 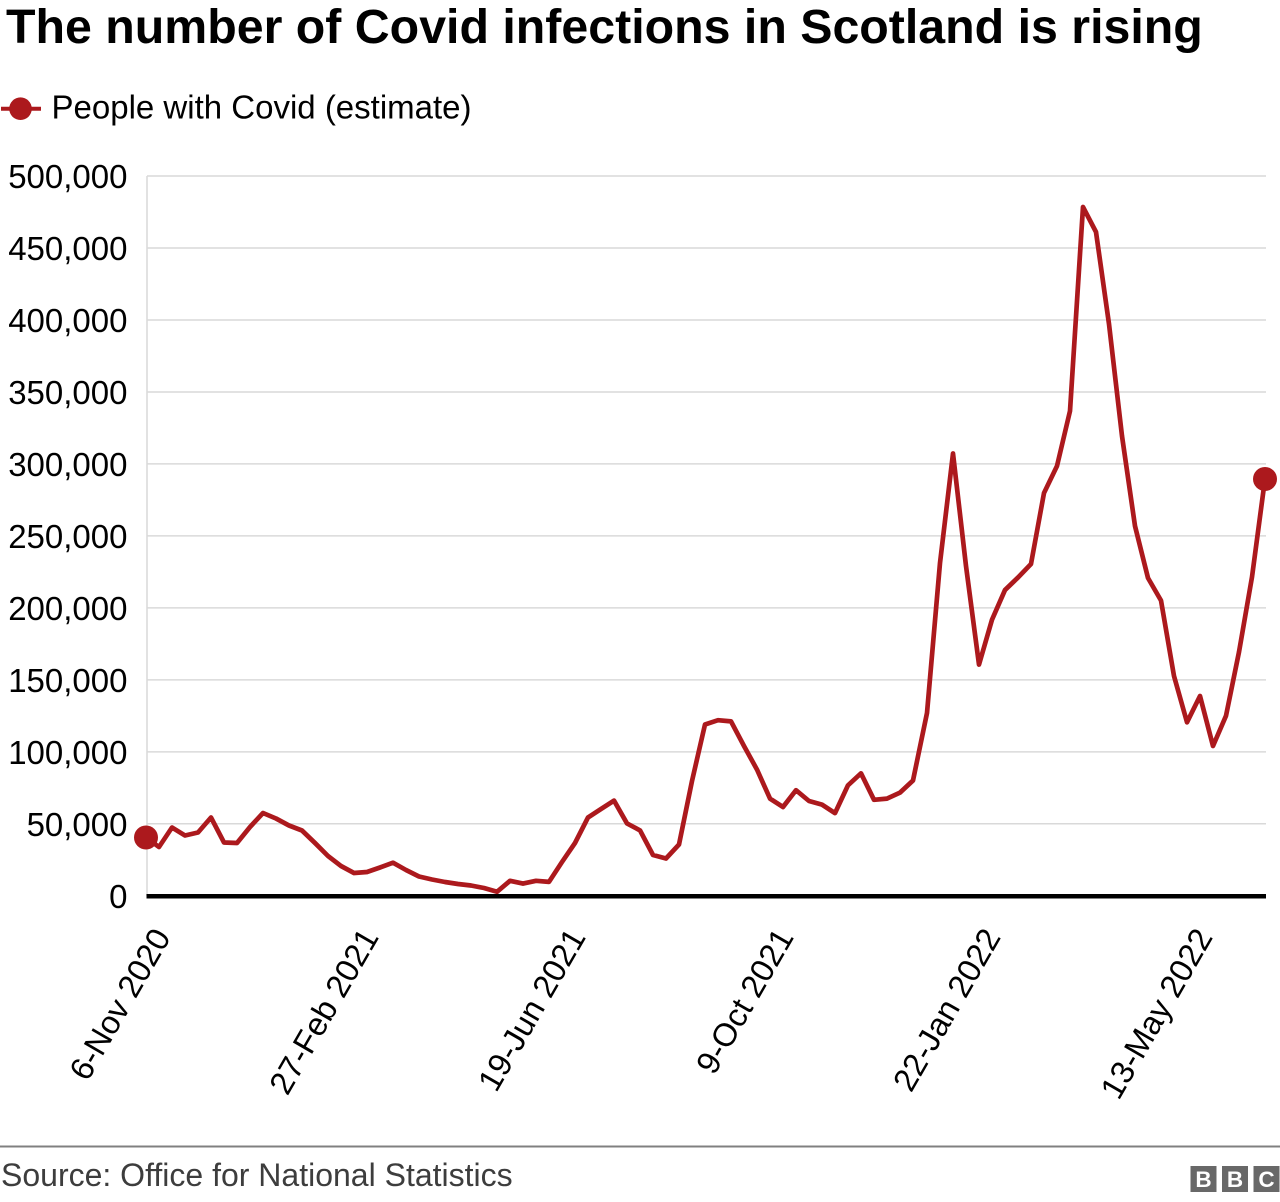 I want to click on svg-text: 150,000, so click(x=67, y=680).